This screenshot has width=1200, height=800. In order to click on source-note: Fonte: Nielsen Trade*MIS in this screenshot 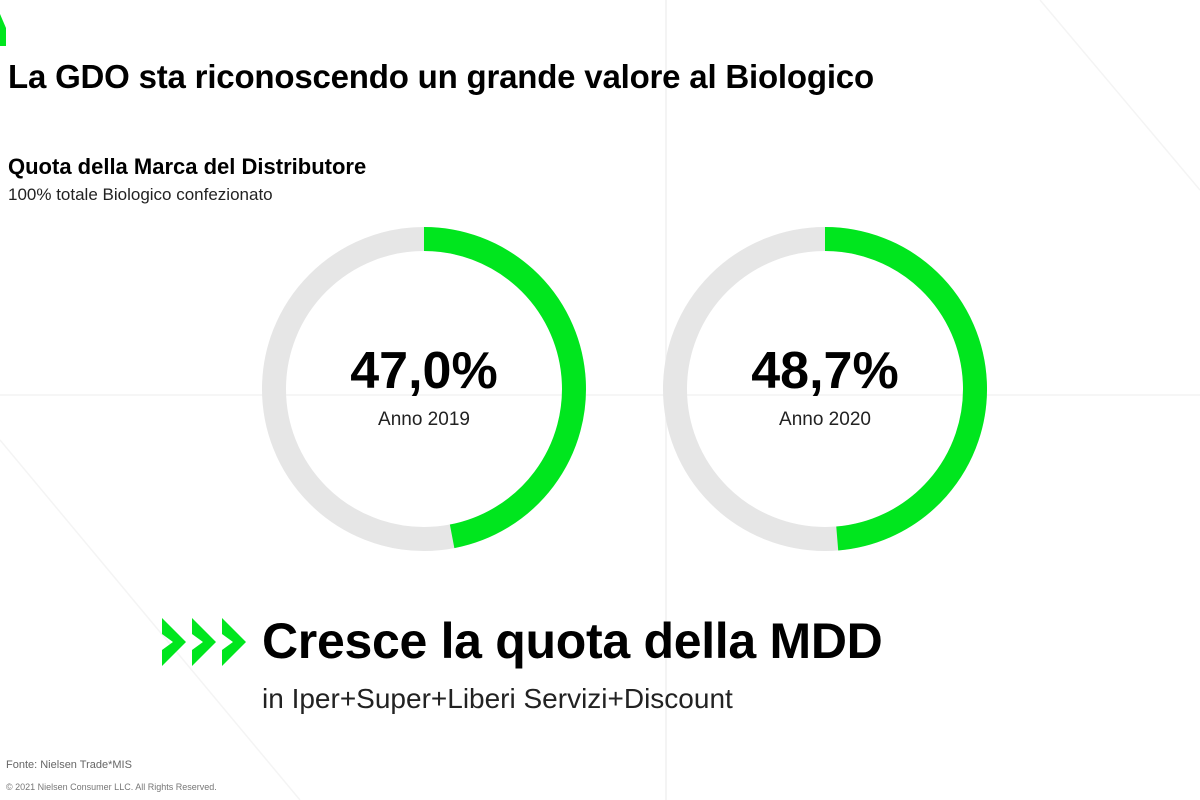, I will do `click(69, 765)`.